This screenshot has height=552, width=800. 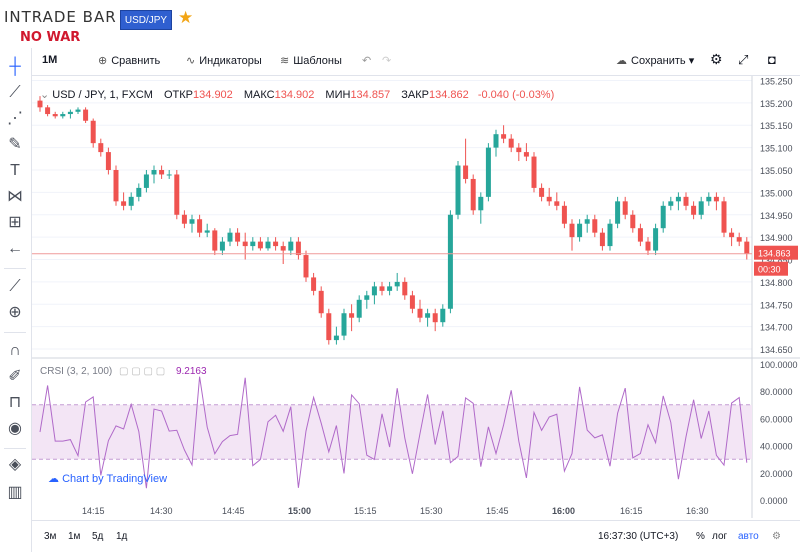 I want to click on lock-pencil-icon: ✐, so click(x=15, y=376).